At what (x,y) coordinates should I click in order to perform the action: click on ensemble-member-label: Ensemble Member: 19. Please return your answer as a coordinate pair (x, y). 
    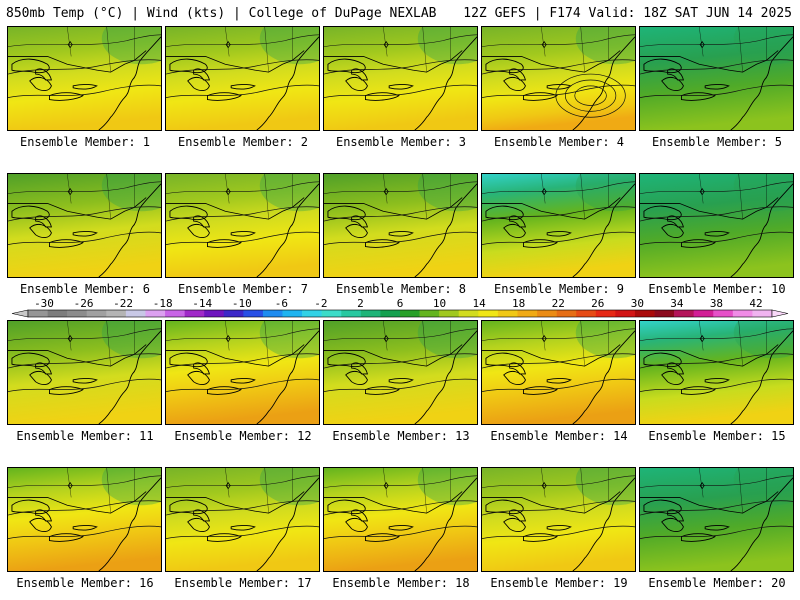
    Looking at the image, I should click on (559, 583).